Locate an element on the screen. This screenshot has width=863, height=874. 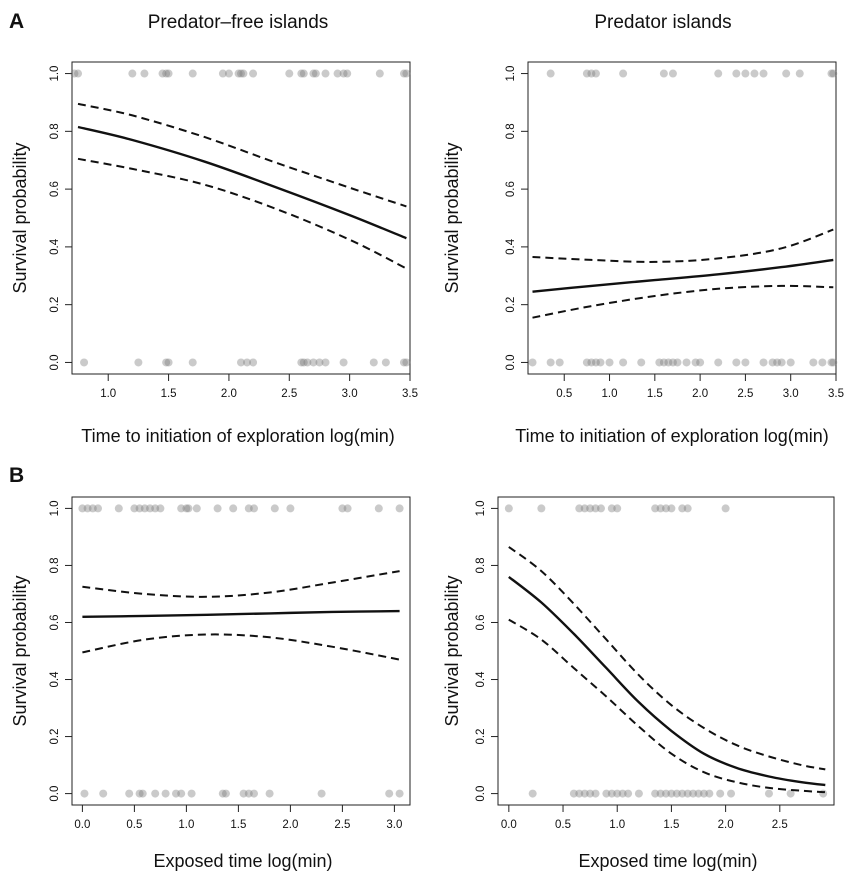
y-axis-label: Survival probability is located at coordinates (452, 650).